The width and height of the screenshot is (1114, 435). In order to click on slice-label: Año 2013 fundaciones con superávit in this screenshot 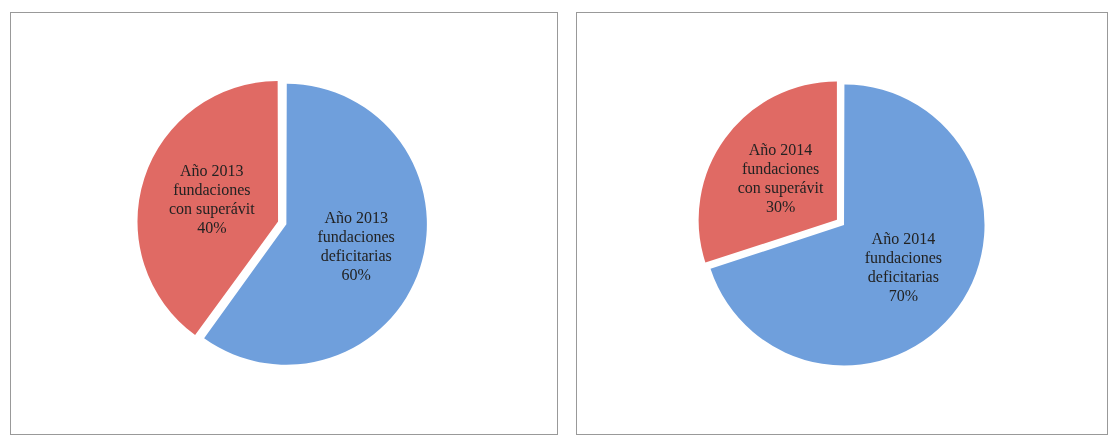, I will do `click(212, 189)`.